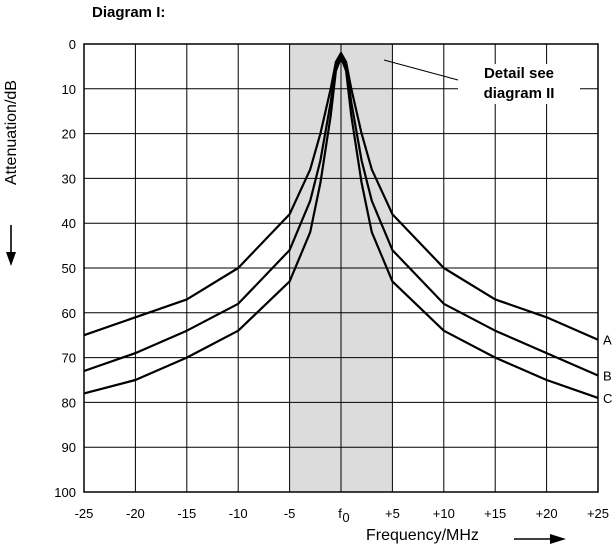 The image size is (616, 557). I want to click on x-tick-label-subscript: 0, so click(345, 517).